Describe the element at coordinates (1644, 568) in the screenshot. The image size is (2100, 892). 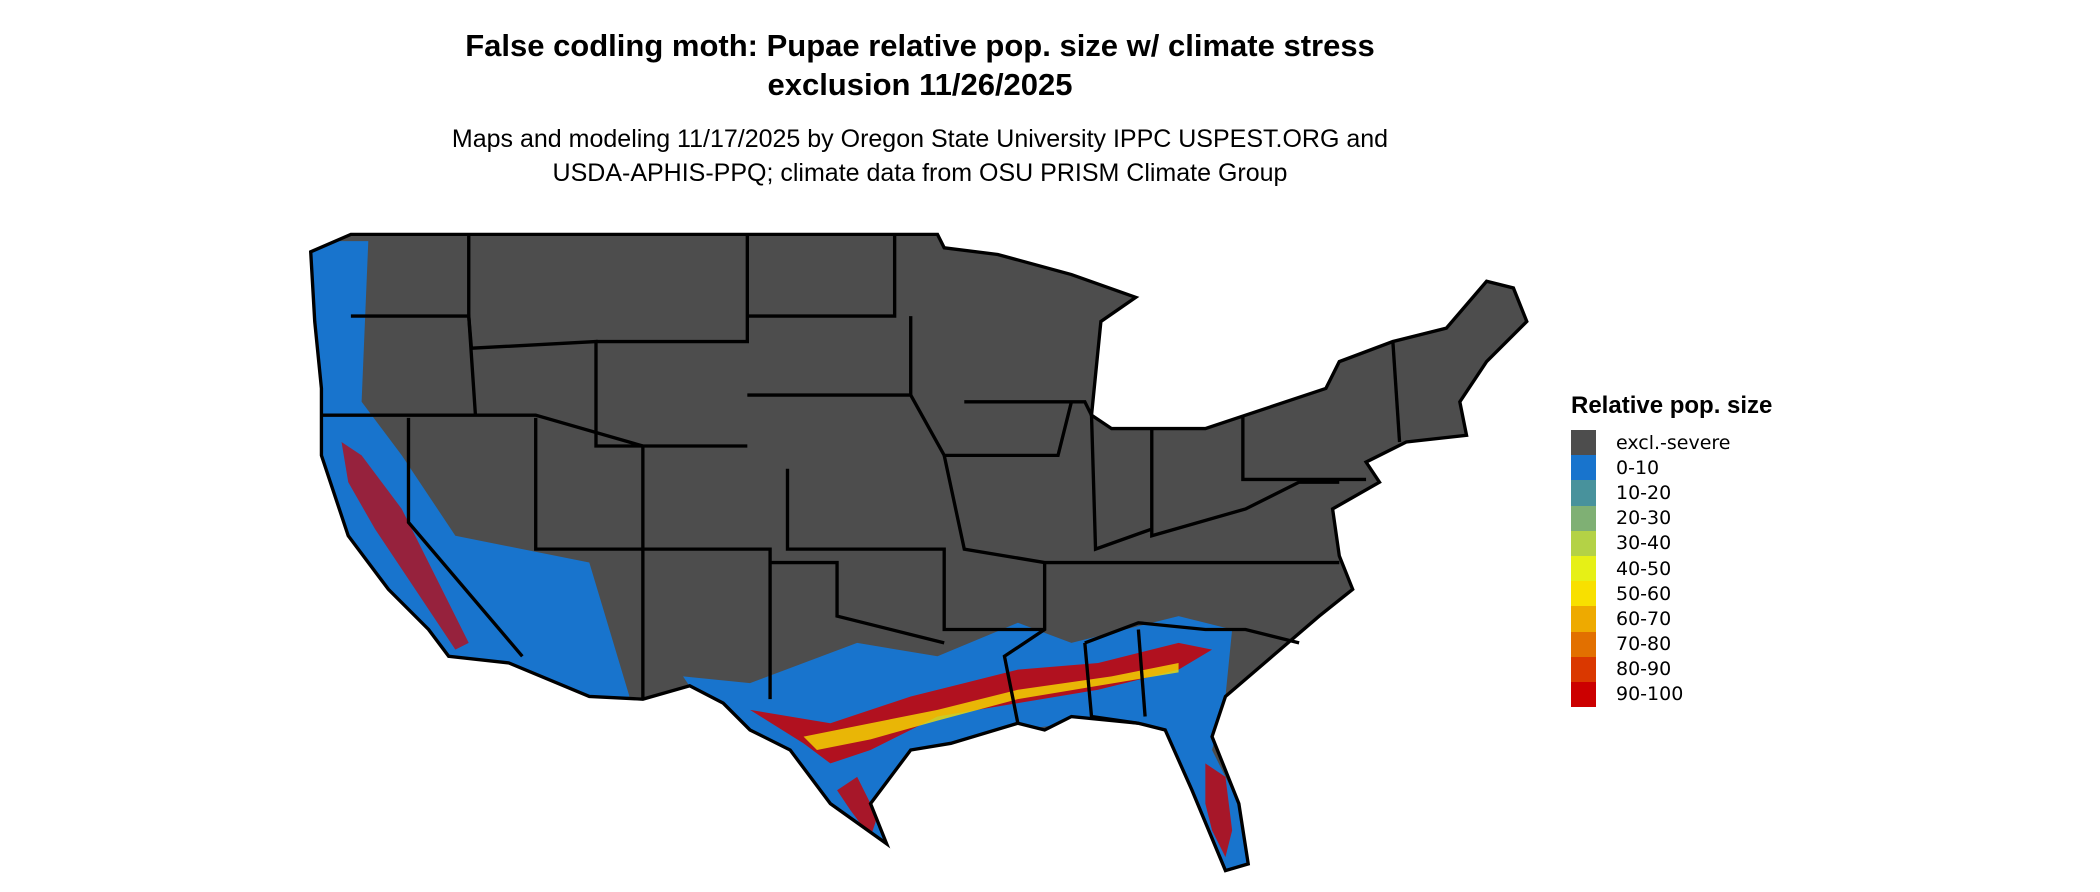
I see `legend-label: 40-50` at that location.